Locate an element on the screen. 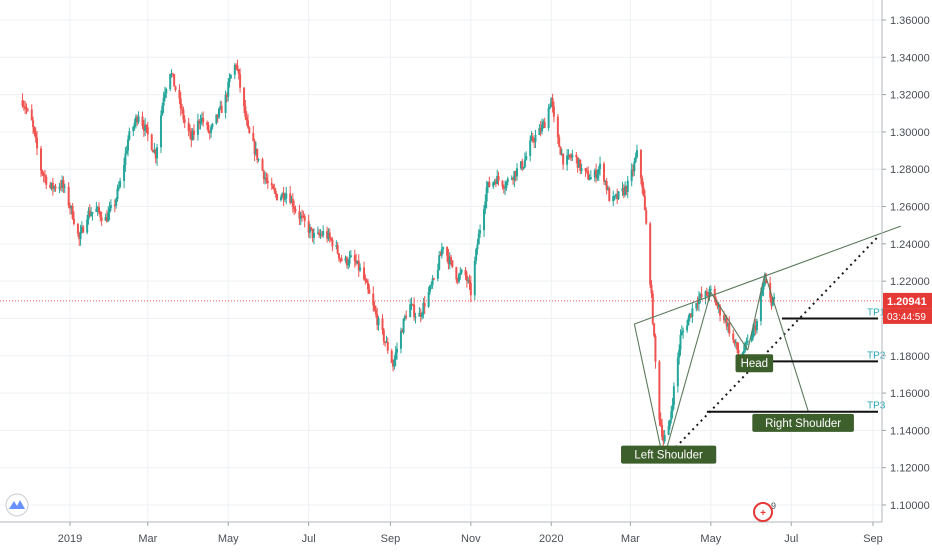  lower-trendline is located at coordinates (770, 348).